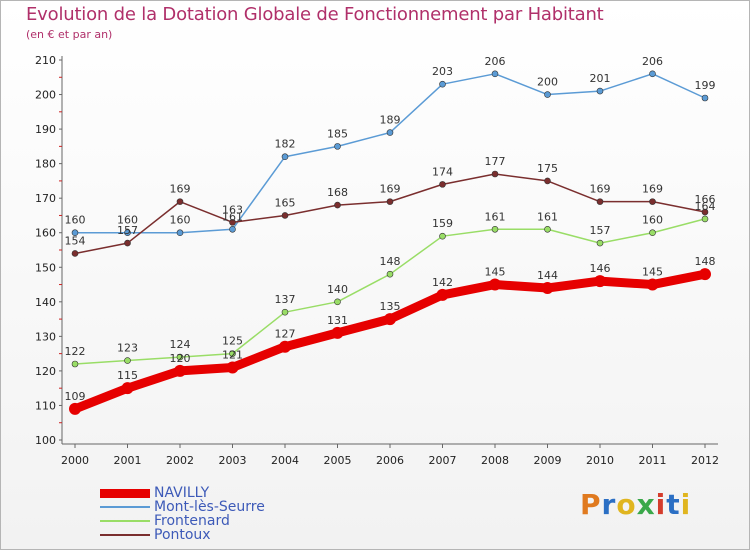 This screenshot has height=550, width=750. Describe the element at coordinates (75, 351) in the screenshot. I see `data-label: 122` at that location.